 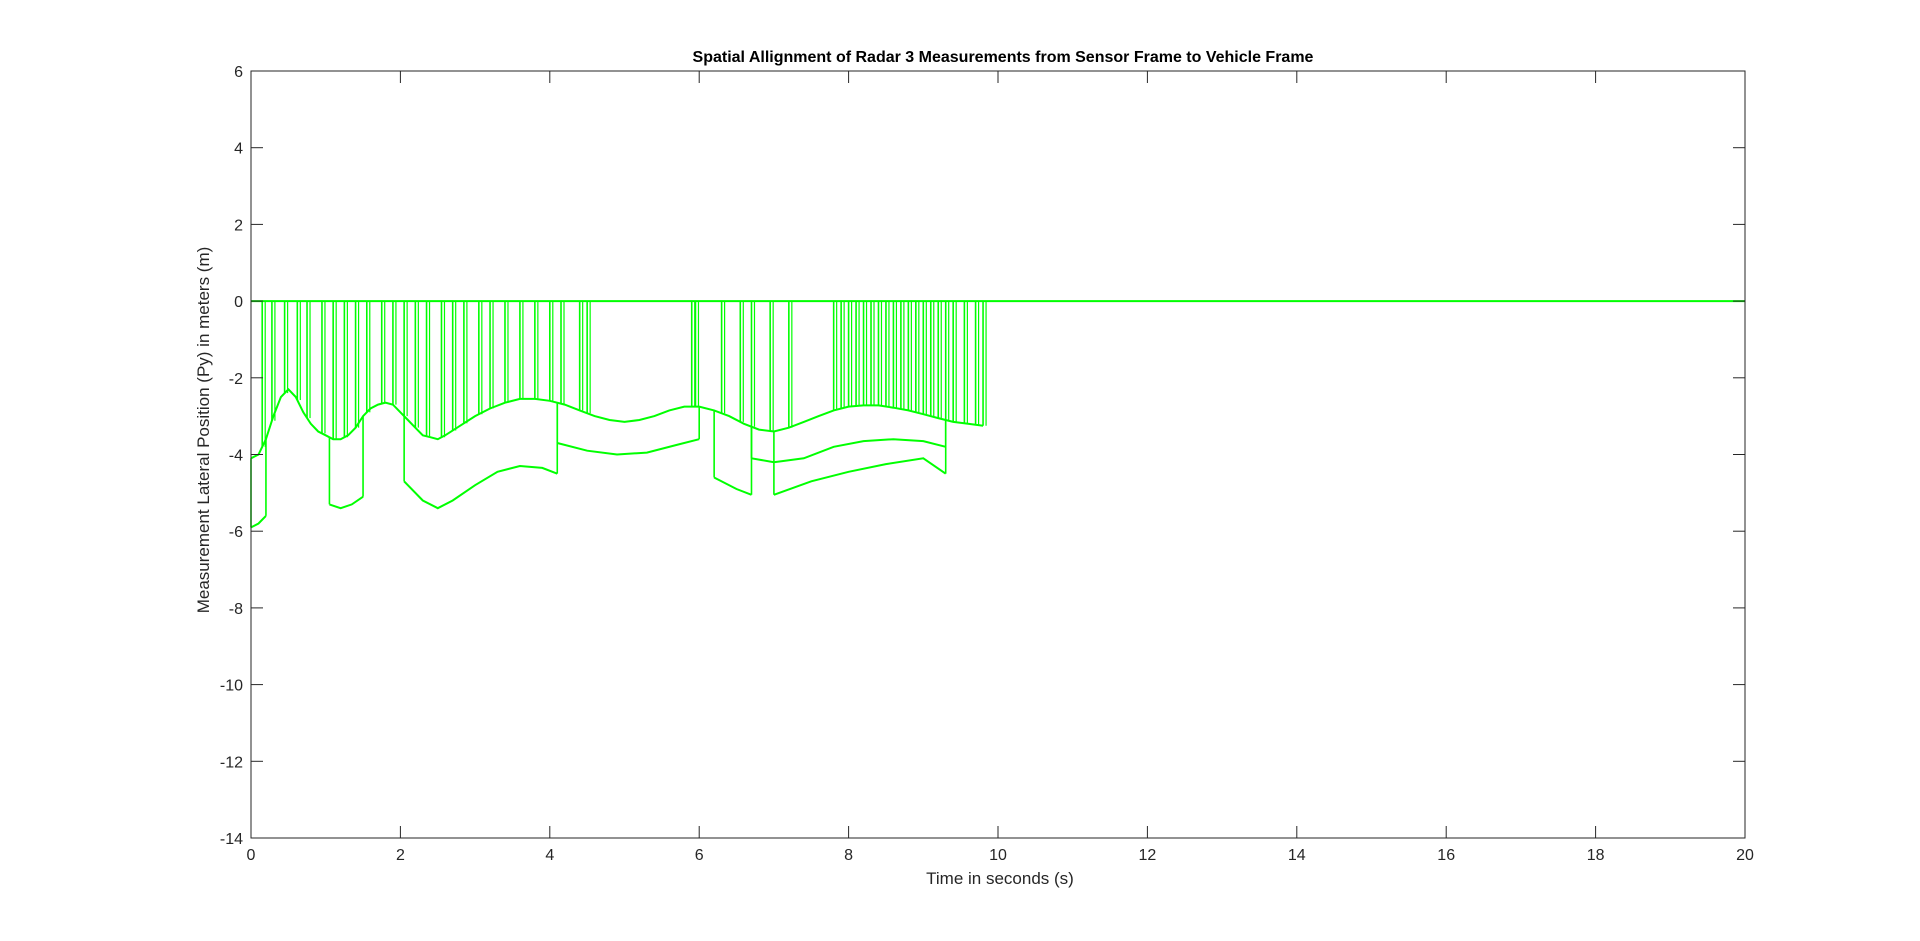 I want to click on x-tick-label: 0, so click(x=251, y=855).